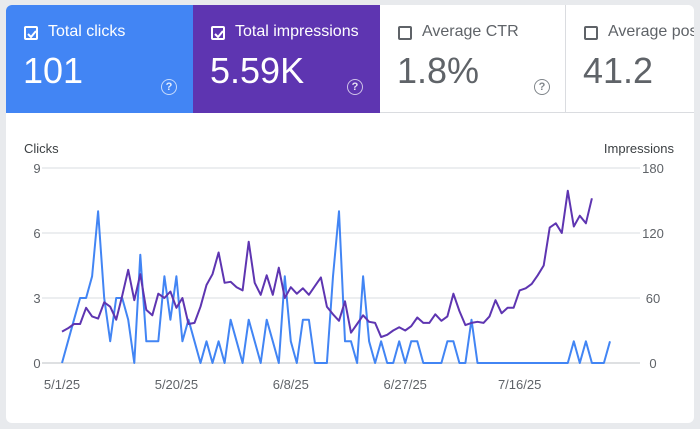 Image resolution: width=700 pixels, height=429 pixels. Describe the element at coordinates (405, 33) in the screenshot. I see `average-ctr-checkbox` at that location.